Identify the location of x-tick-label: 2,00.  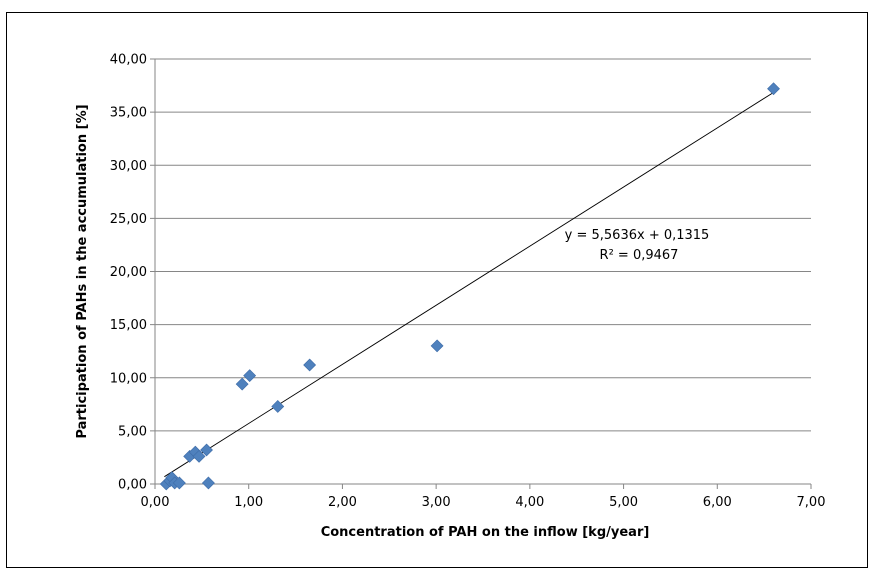
(342, 502).